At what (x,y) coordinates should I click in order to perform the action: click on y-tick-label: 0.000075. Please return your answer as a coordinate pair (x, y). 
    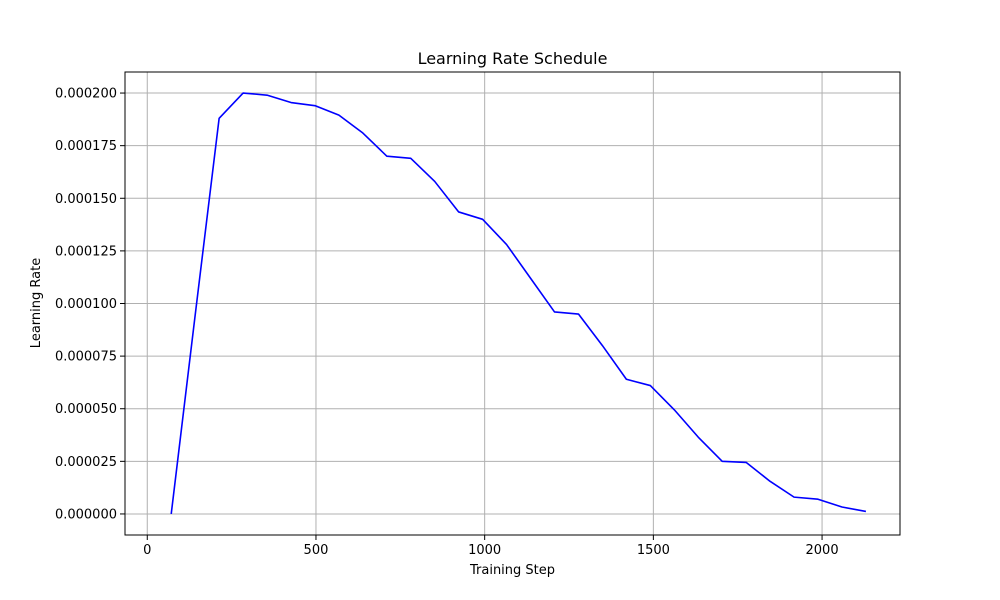
    Looking at the image, I should click on (86, 357).